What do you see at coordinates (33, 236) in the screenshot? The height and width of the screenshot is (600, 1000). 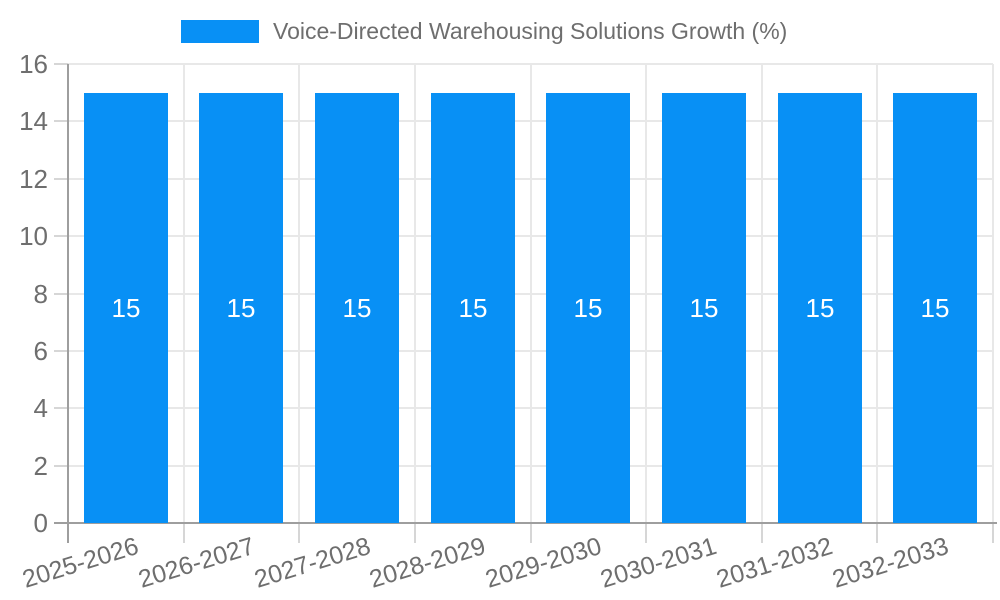 I see `y-axis-tick-label: 10` at bounding box center [33, 236].